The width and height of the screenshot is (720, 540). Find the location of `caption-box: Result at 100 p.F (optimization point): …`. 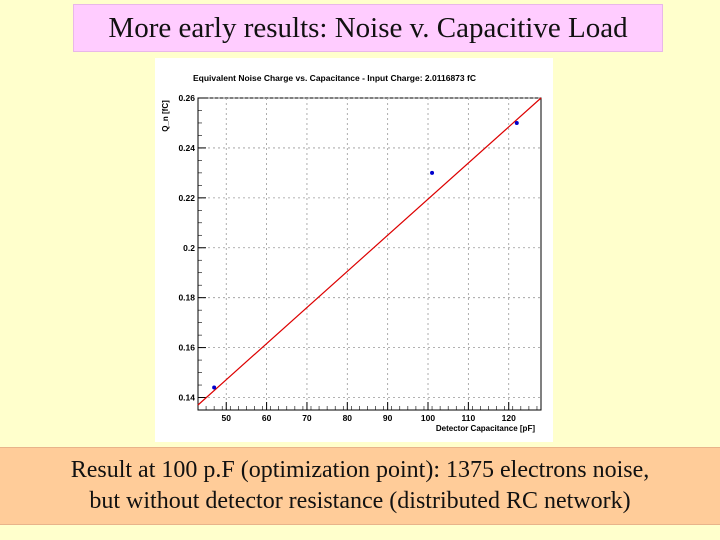

caption-box: Result at 100 p.F (optimization point): … is located at coordinates (360, 486).